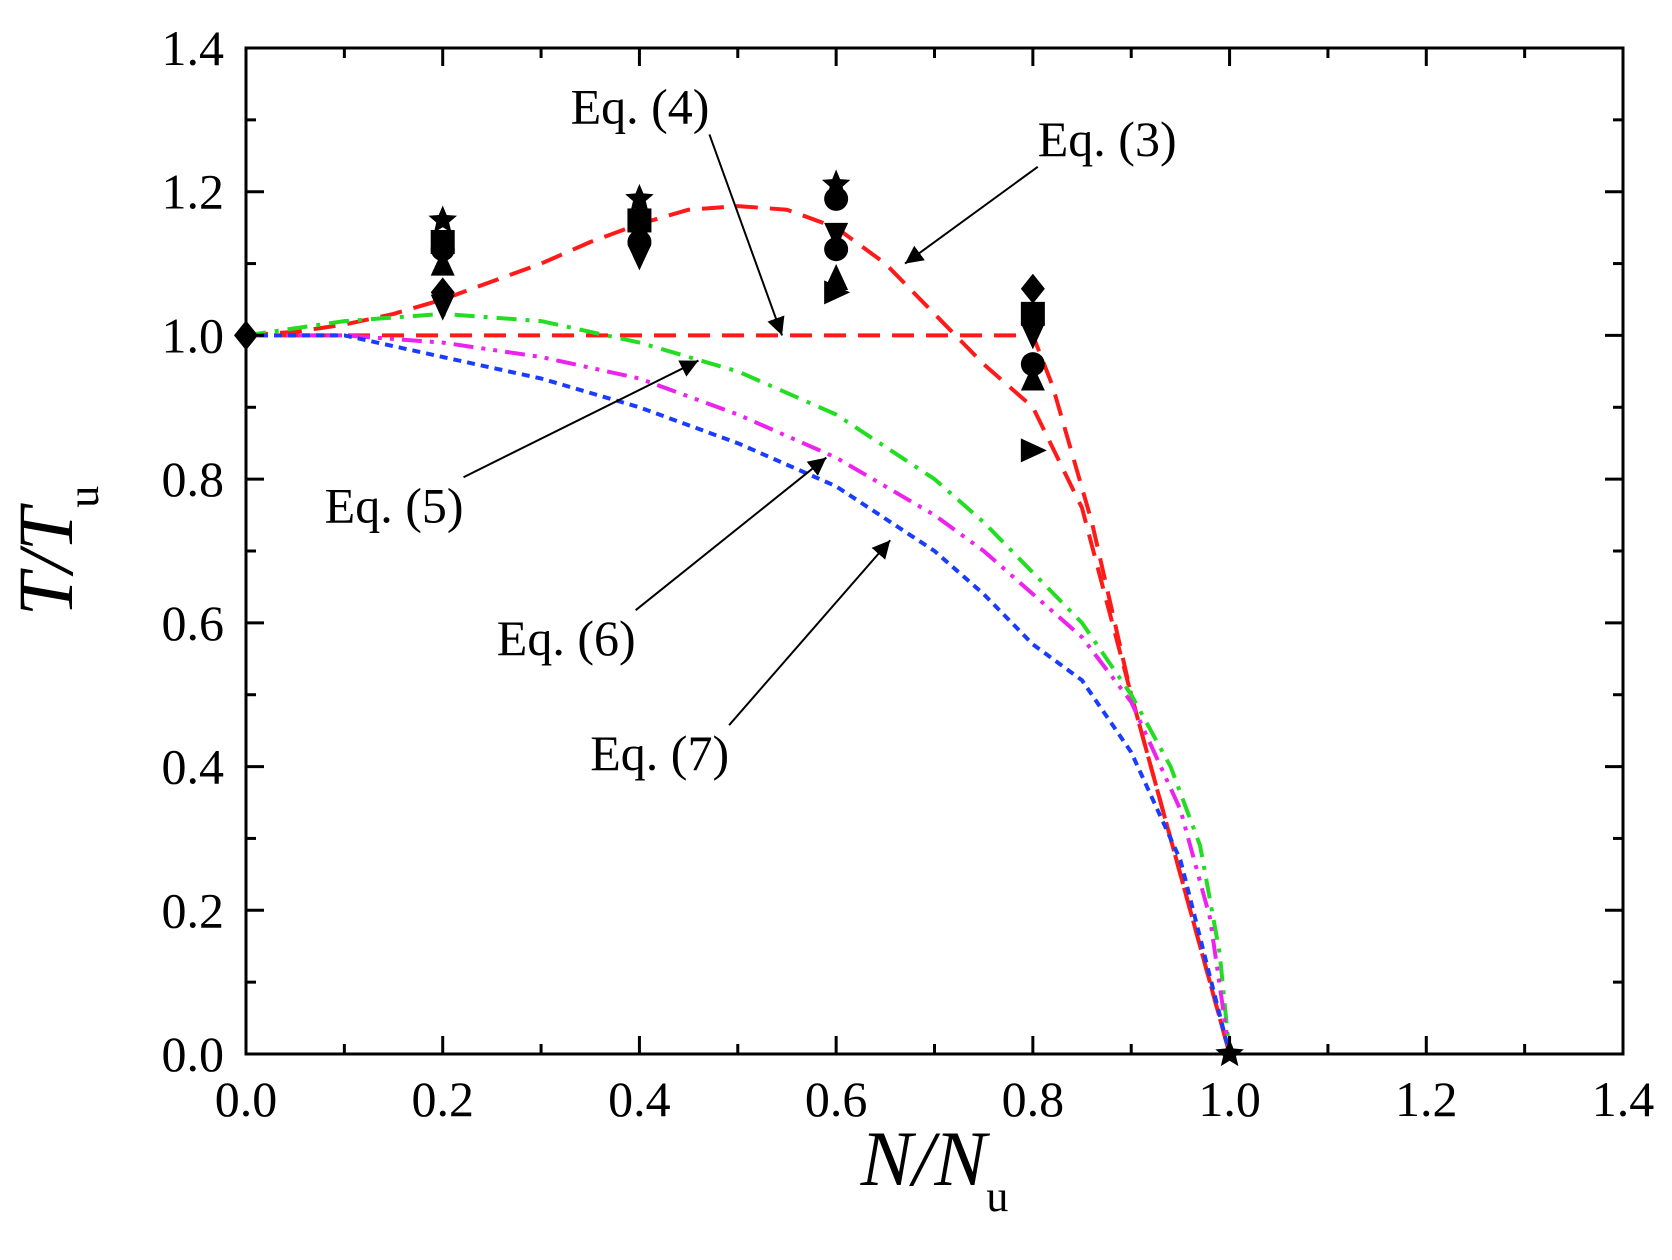 Image resolution: width=1672 pixels, height=1260 pixels. What do you see at coordinates (193, 910) in the screenshot?
I see `y-tick-label: 0.2` at bounding box center [193, 910].